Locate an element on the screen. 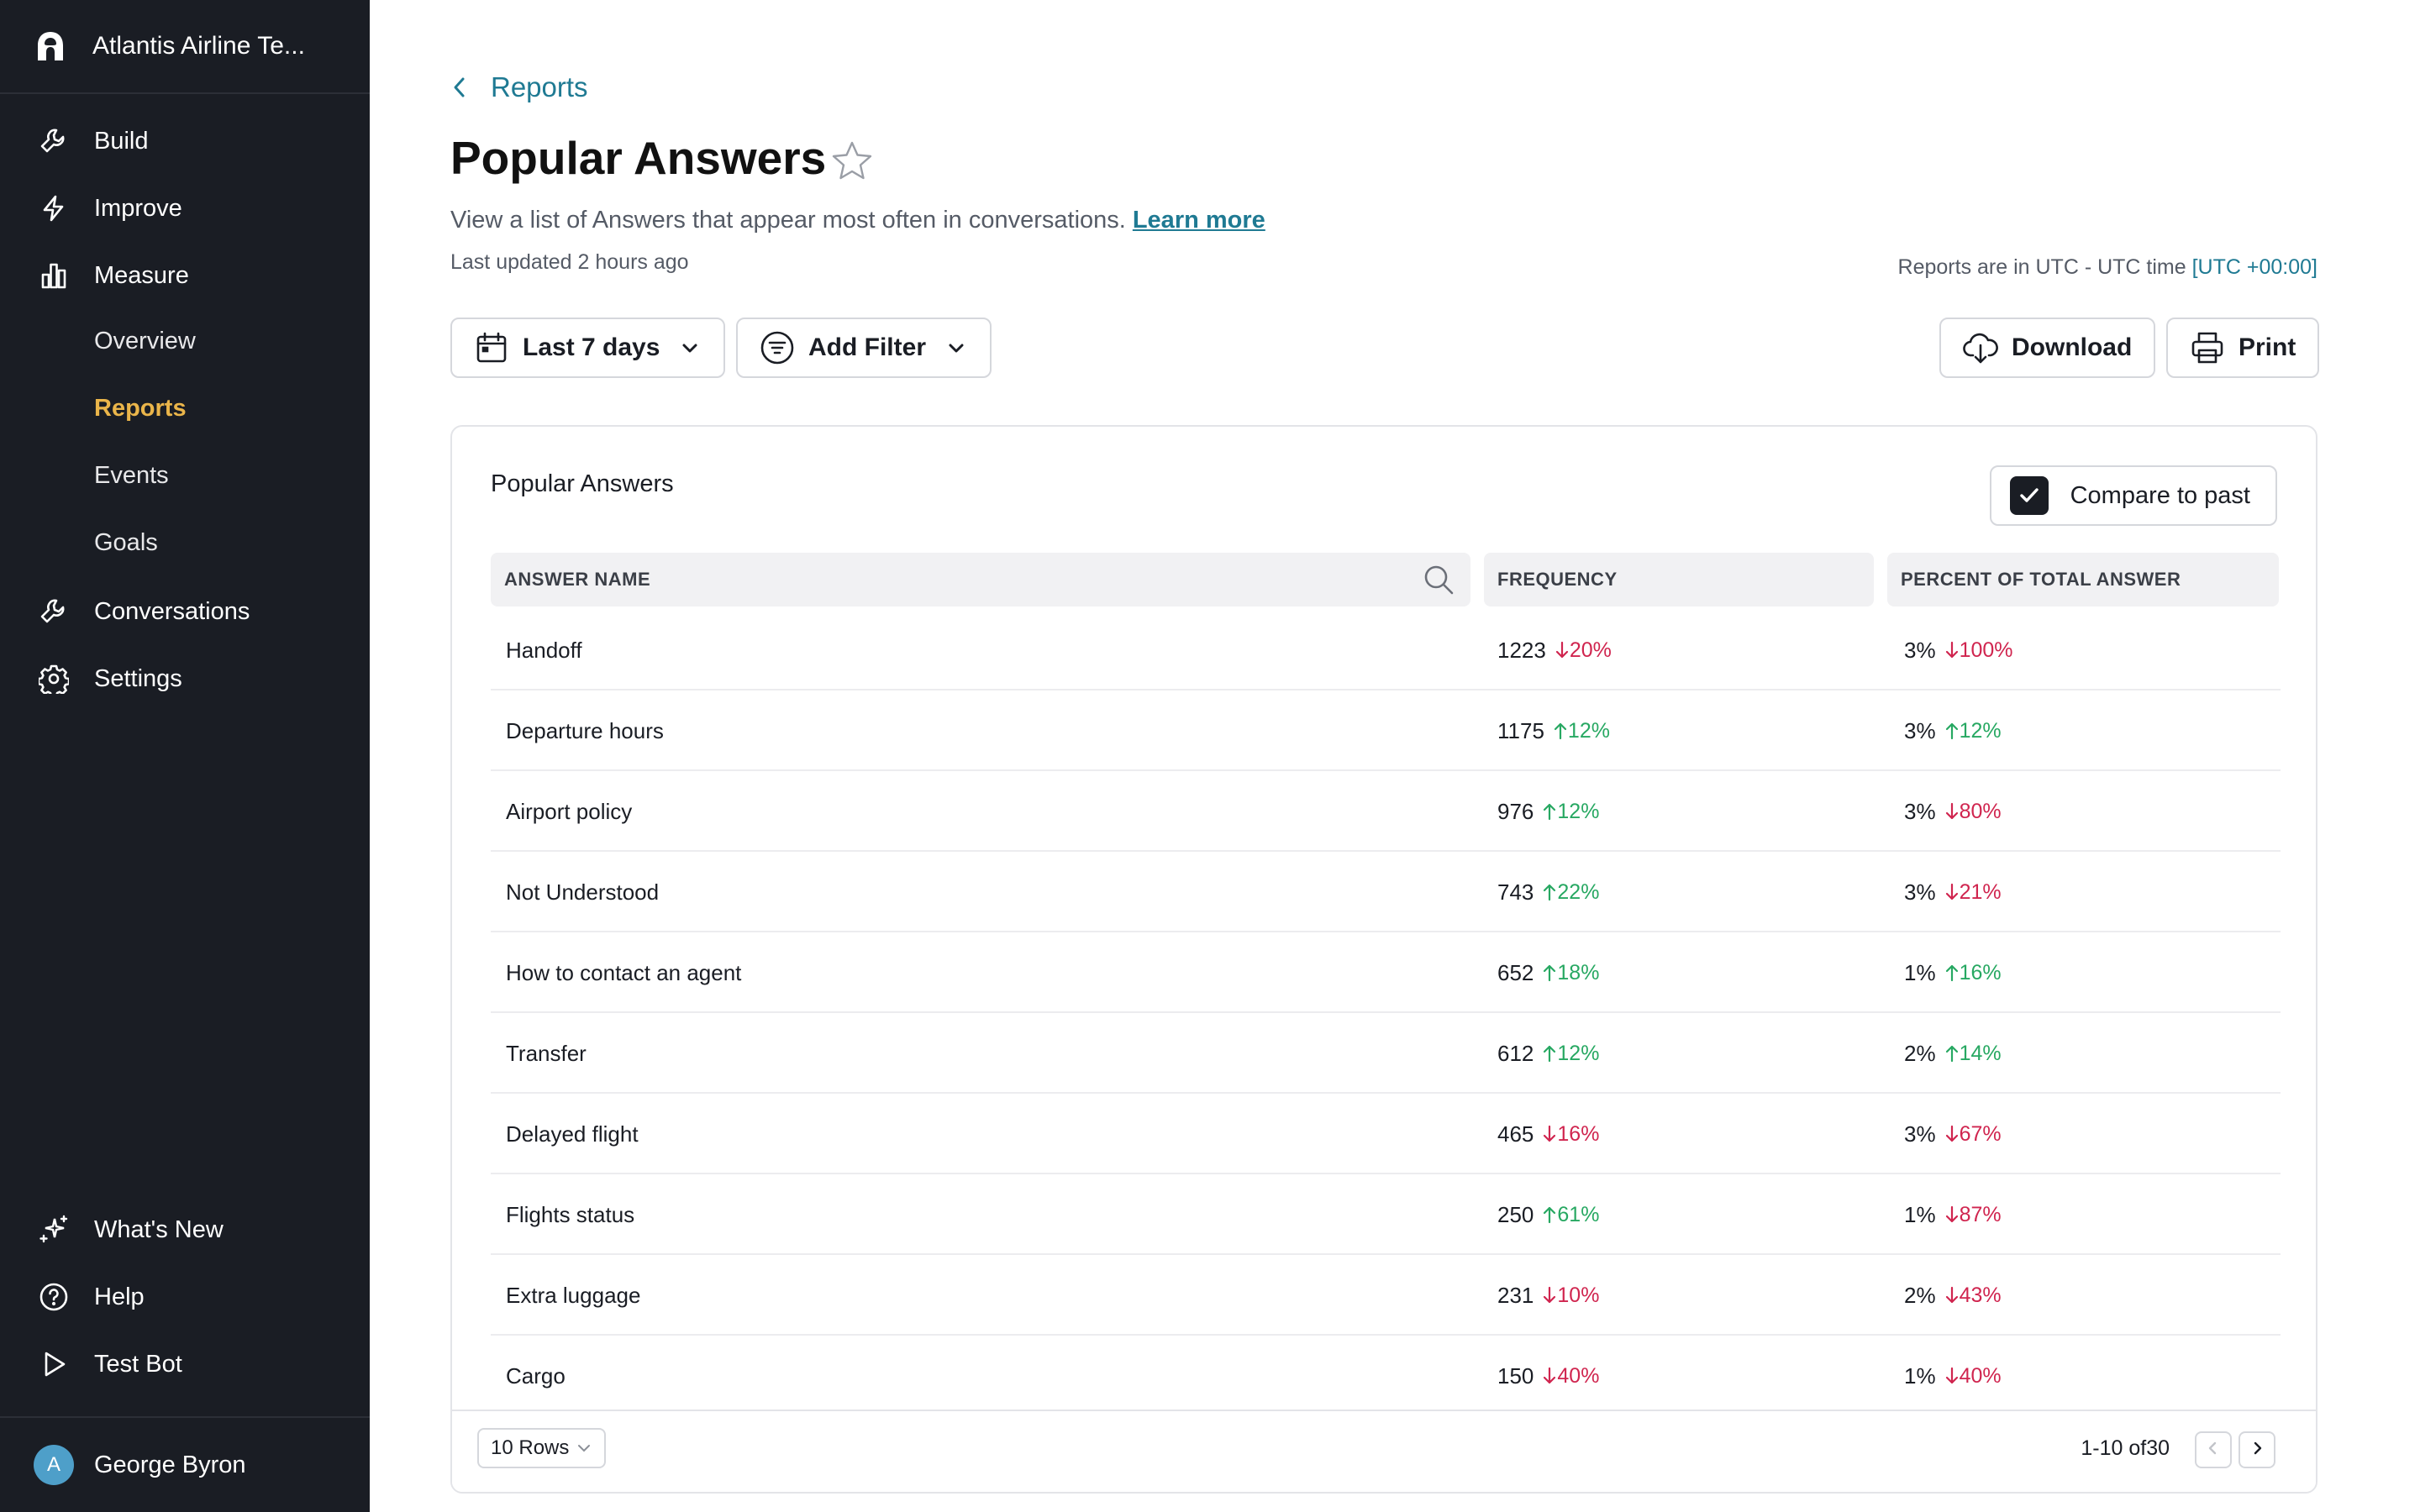 This screenshot has width=2420, height=1512. learn-more-link: Learn more is located at coordinates (1198, 220).